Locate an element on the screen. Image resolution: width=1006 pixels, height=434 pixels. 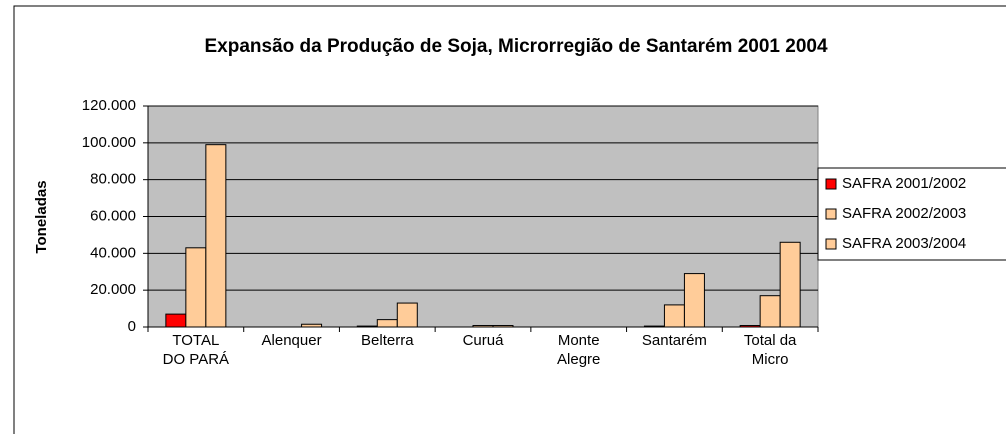
x-tick-label: TOTAL DO PARÁ is located at coordinates (196, 350).